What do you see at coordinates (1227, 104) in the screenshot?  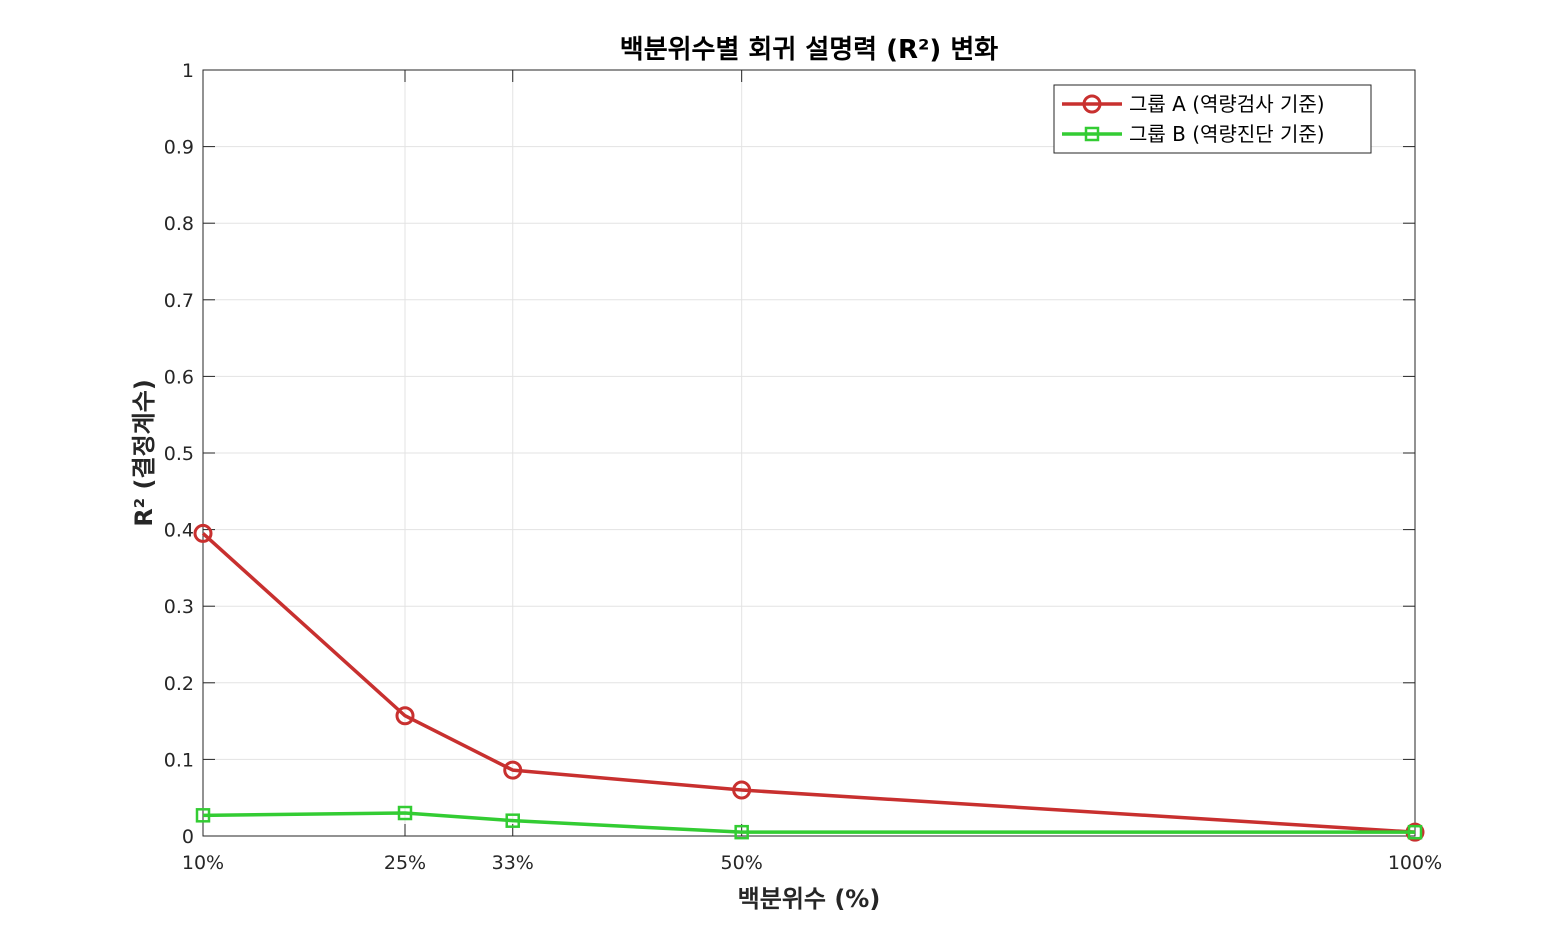 I see `legend-label: 그룹 A (역량검사 기준)` at bounding box center [1227, 104].